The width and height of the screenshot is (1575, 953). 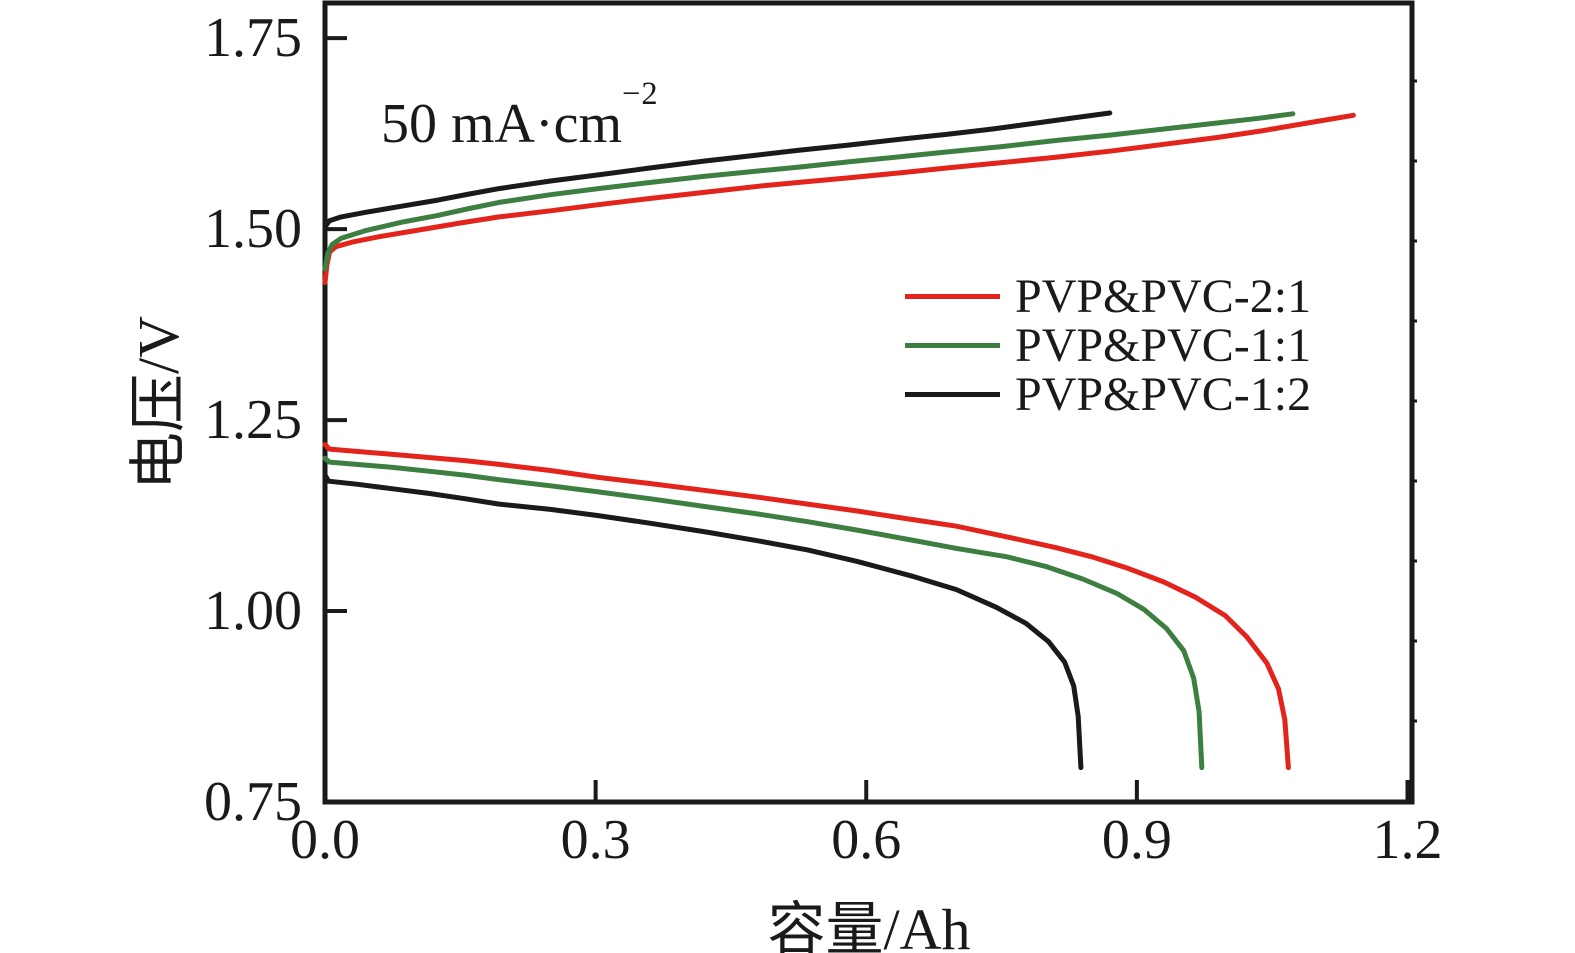 I want to click on legend-label: PVP&PVC-2:1, so click(x=1163, y=296).